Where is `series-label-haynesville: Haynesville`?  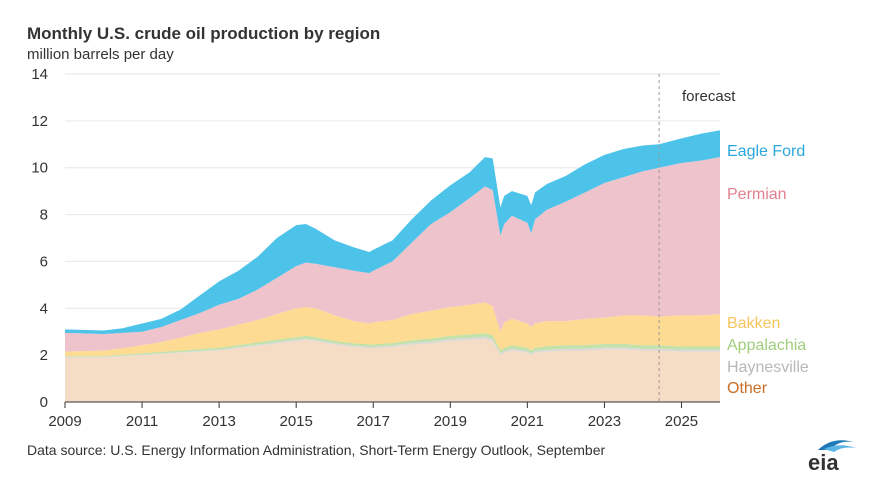
series-label-haynesville: Haynesville is located at coordinates (768, 367).